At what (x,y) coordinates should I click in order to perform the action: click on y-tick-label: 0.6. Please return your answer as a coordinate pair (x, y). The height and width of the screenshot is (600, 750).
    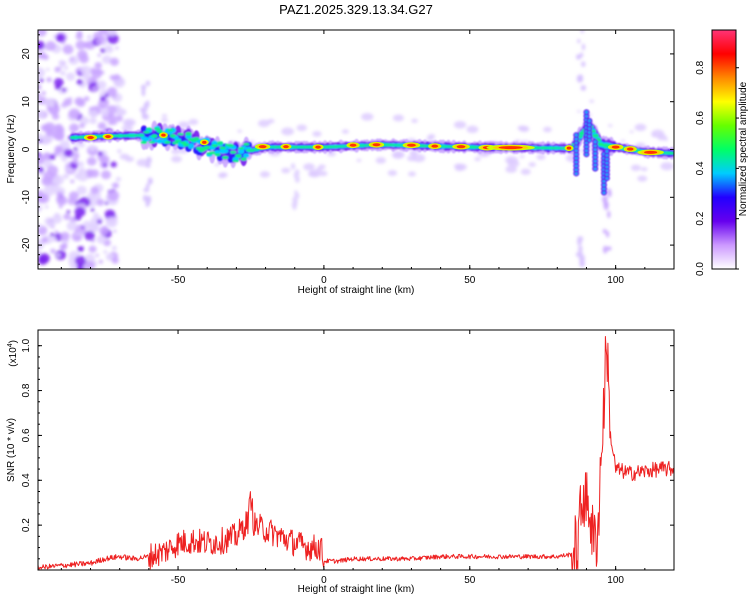
    Looking at the image, I should click on (26, 435).